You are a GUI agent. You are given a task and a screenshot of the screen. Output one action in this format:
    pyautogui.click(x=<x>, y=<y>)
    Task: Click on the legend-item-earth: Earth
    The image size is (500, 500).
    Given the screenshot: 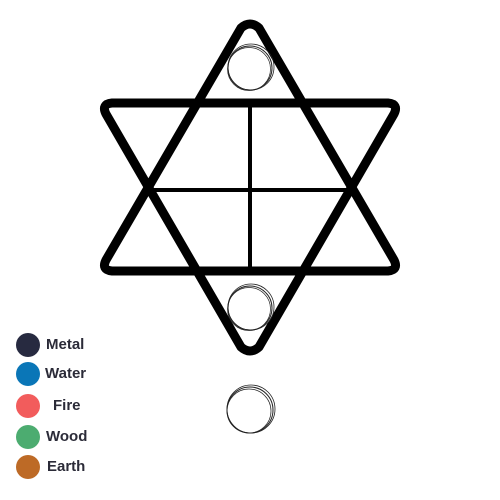 What is the action you would take?
    pyautogui.click(x=76, y=467)
    